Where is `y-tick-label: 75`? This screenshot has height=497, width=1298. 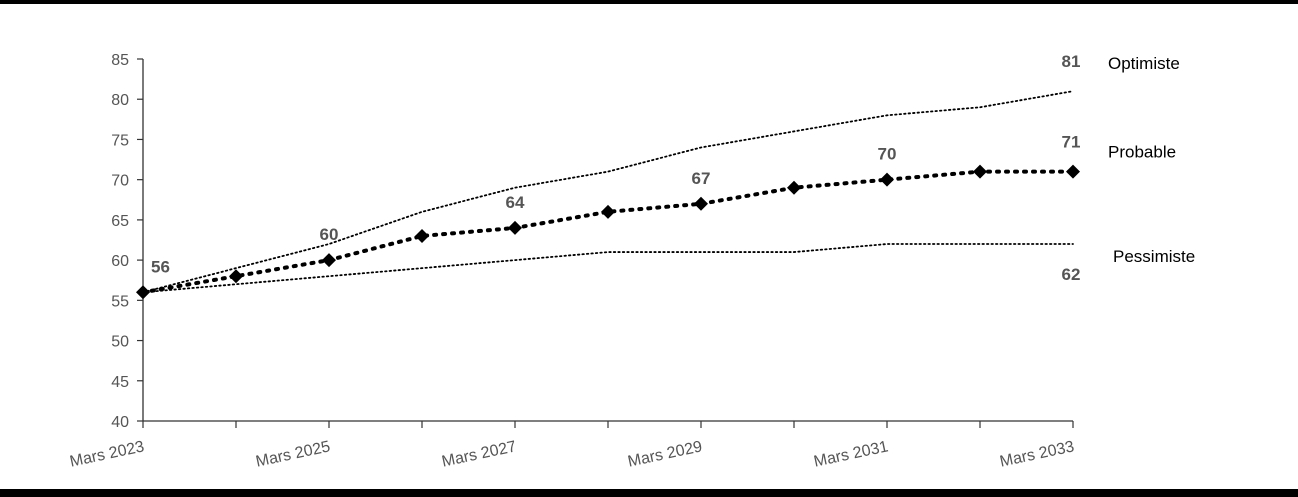 y-tick-label: 75 is located at coordinates (120, 140).